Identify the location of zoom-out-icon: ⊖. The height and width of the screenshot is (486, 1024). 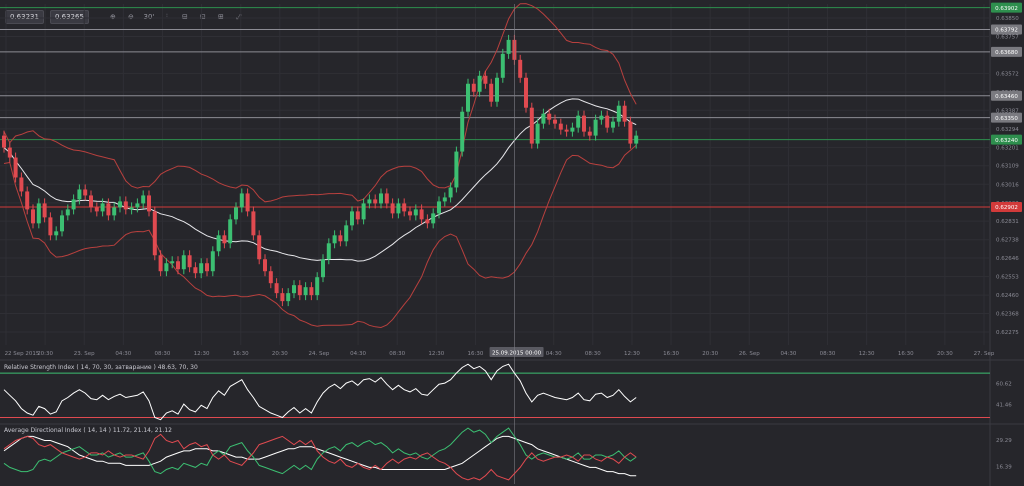
(130, 17).